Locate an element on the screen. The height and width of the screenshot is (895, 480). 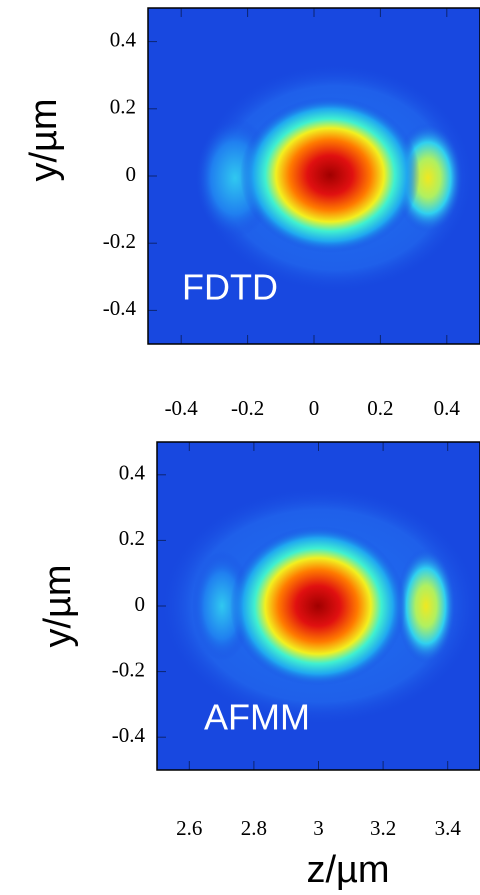
x-tick-label: 3.4 is located at coordinates (448, 828).